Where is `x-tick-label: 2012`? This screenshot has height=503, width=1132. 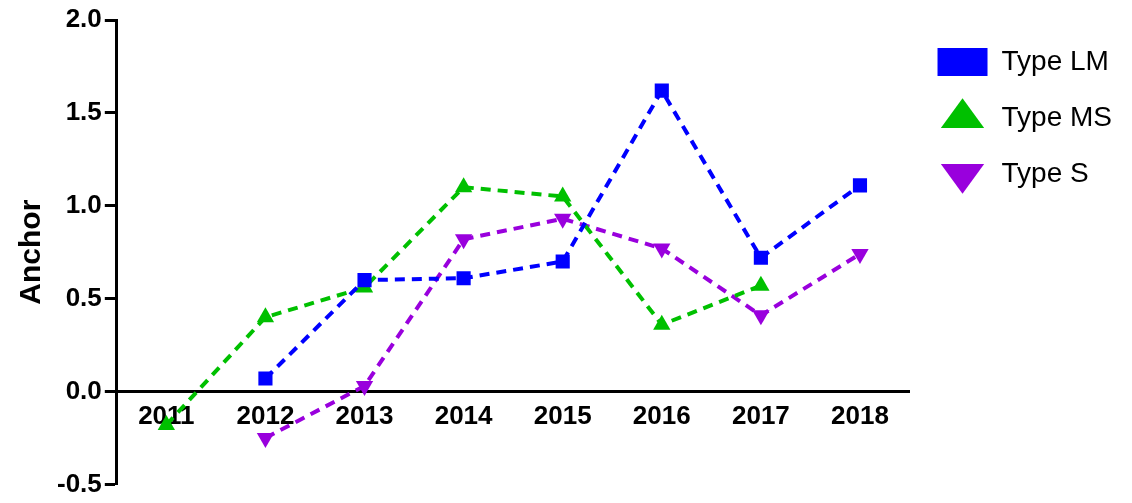
x-tick-label: 2012 is located at coordinates (265, 415).